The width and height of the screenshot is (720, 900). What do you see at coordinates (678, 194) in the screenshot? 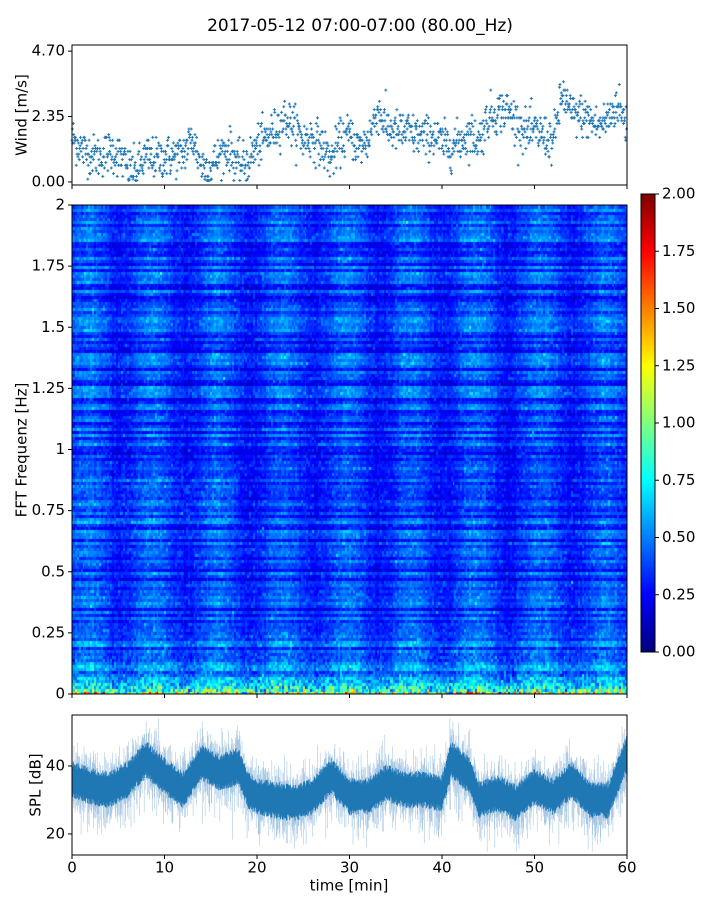
I see `colorbar-tick-label: 2.00` at bounding box center [678, 194].